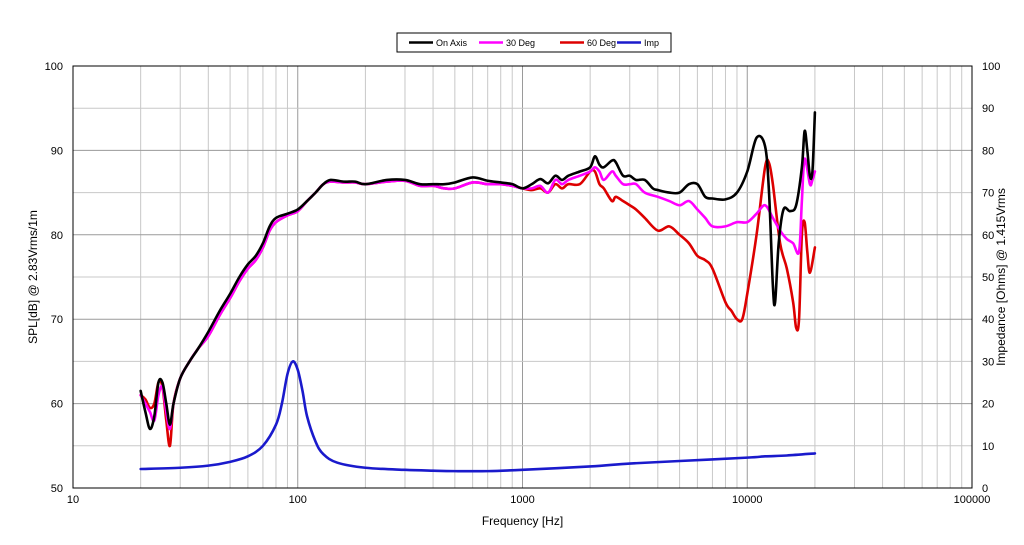 The width and height of the screenshot is (1024, 545). I want to click on y2-tick-label: 70, so click(988, 194).